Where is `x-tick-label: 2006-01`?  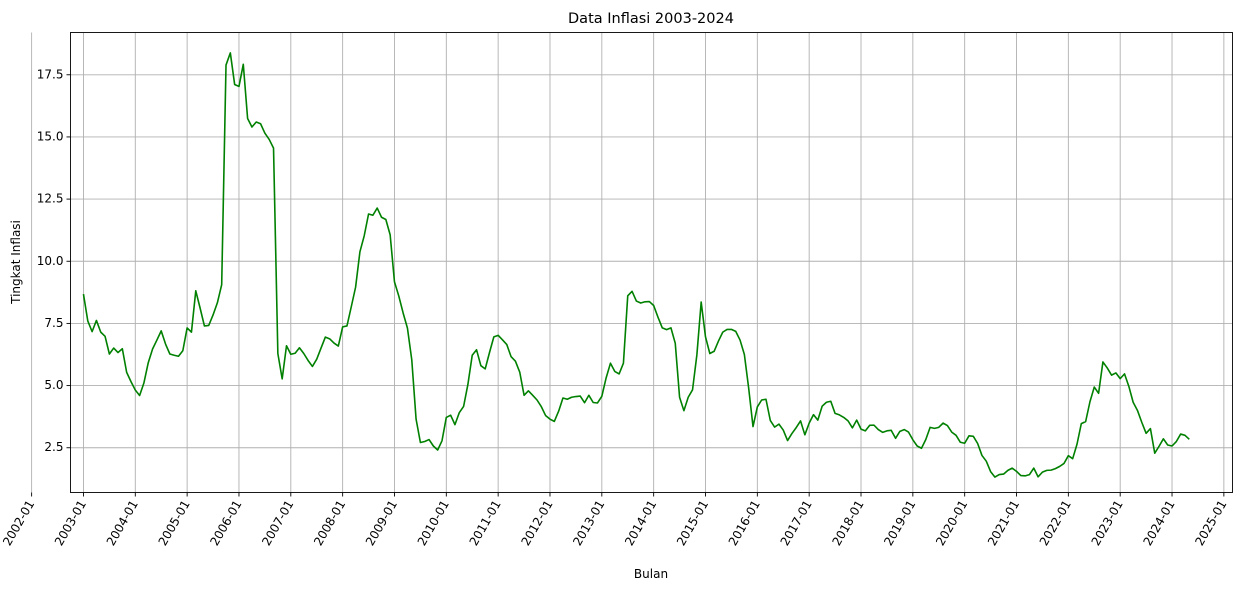 x-tick-label: 2006-01 is located at coordinates (225, 523).